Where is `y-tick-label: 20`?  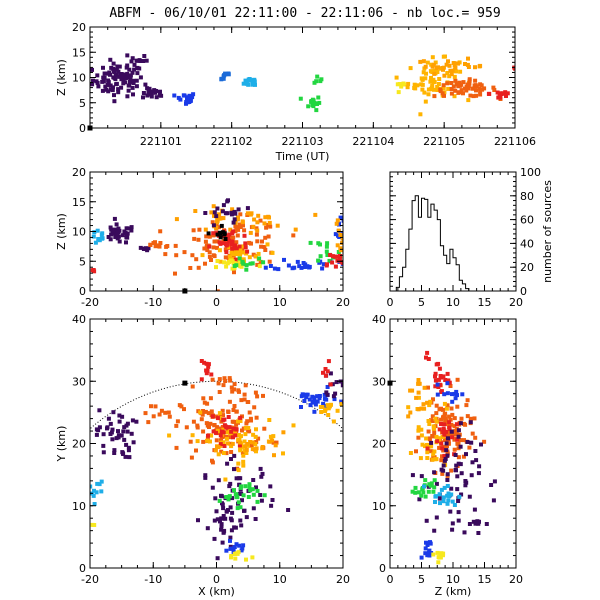 y-tick-label: 20 is located at coordinates (527, 267).